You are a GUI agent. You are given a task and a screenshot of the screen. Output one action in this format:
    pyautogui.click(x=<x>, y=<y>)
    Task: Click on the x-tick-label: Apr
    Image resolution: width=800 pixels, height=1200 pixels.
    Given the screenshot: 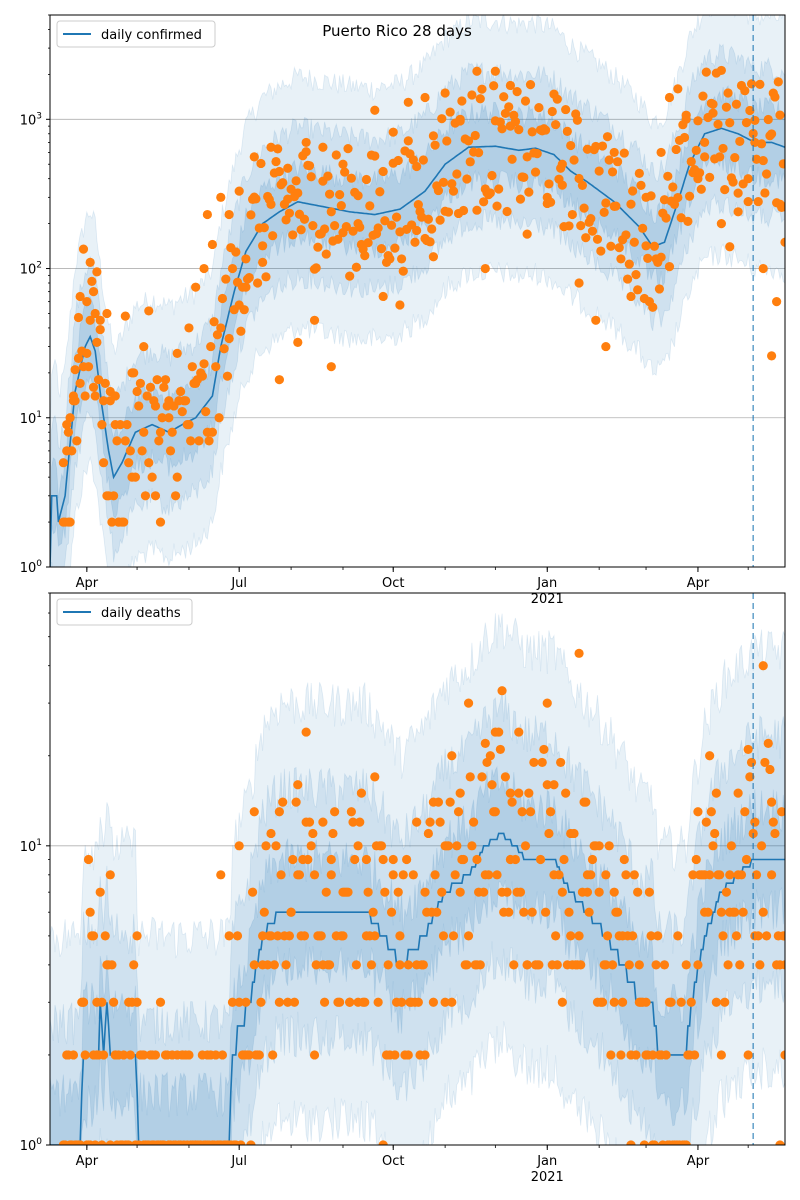 What is the action you would take?
    pyautogui.click(x=698, y=1161)
    